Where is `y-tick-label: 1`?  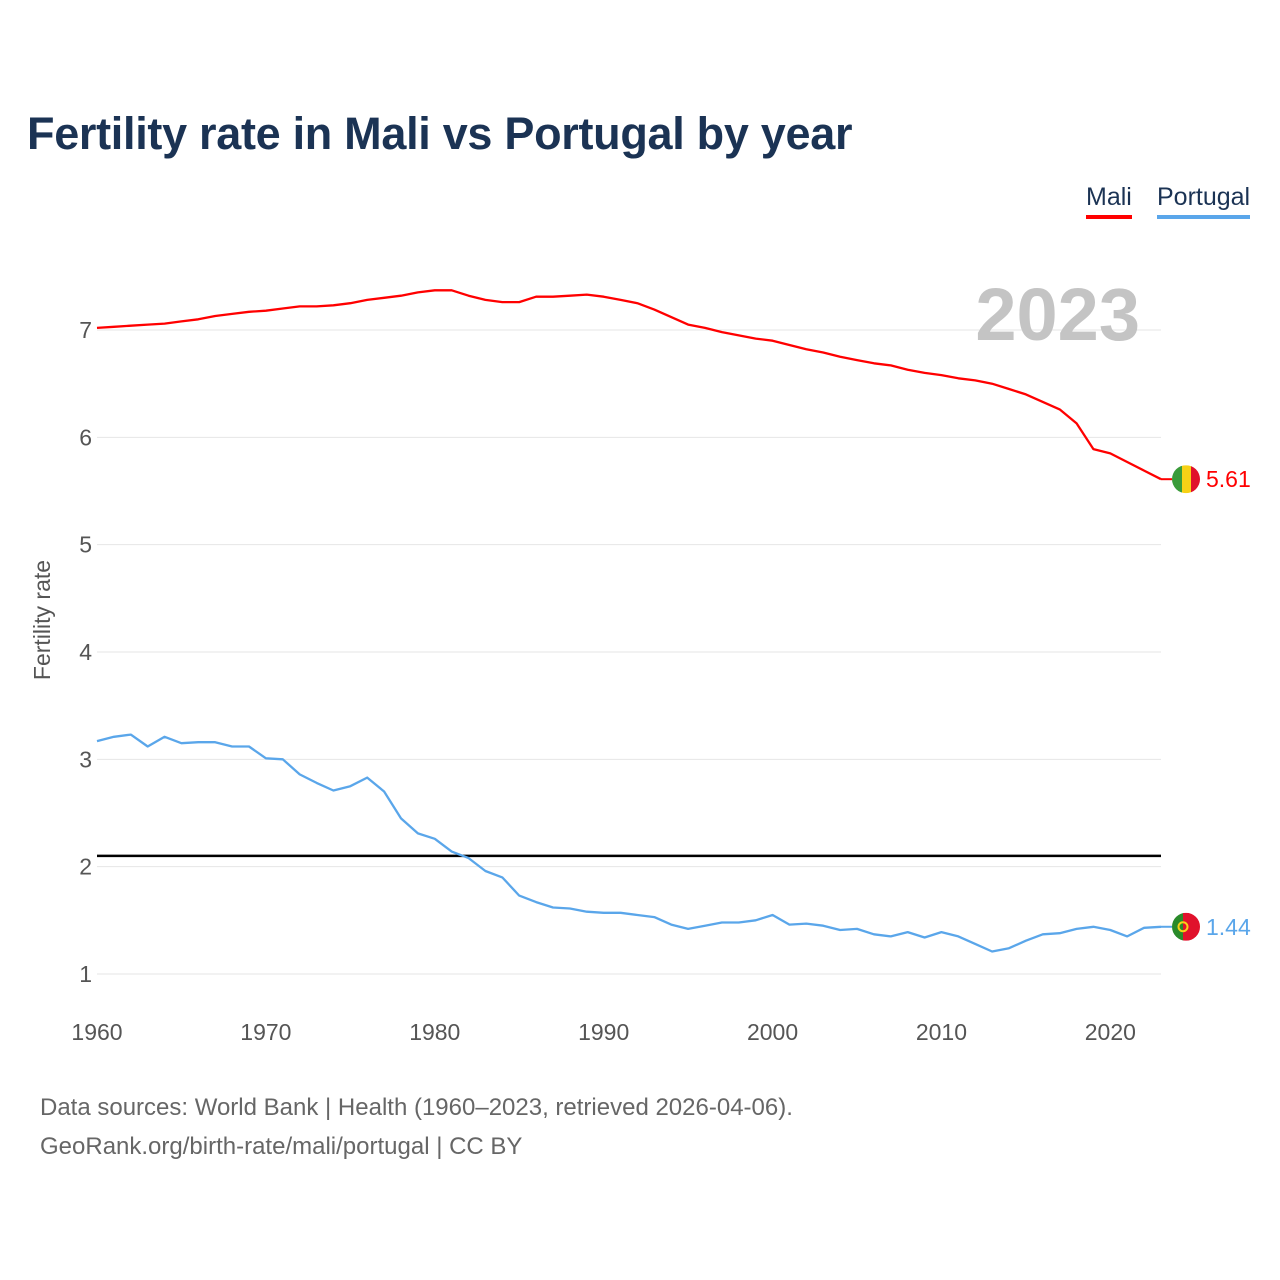
y-tick-label: 1 is located at coordinates (85, 974).